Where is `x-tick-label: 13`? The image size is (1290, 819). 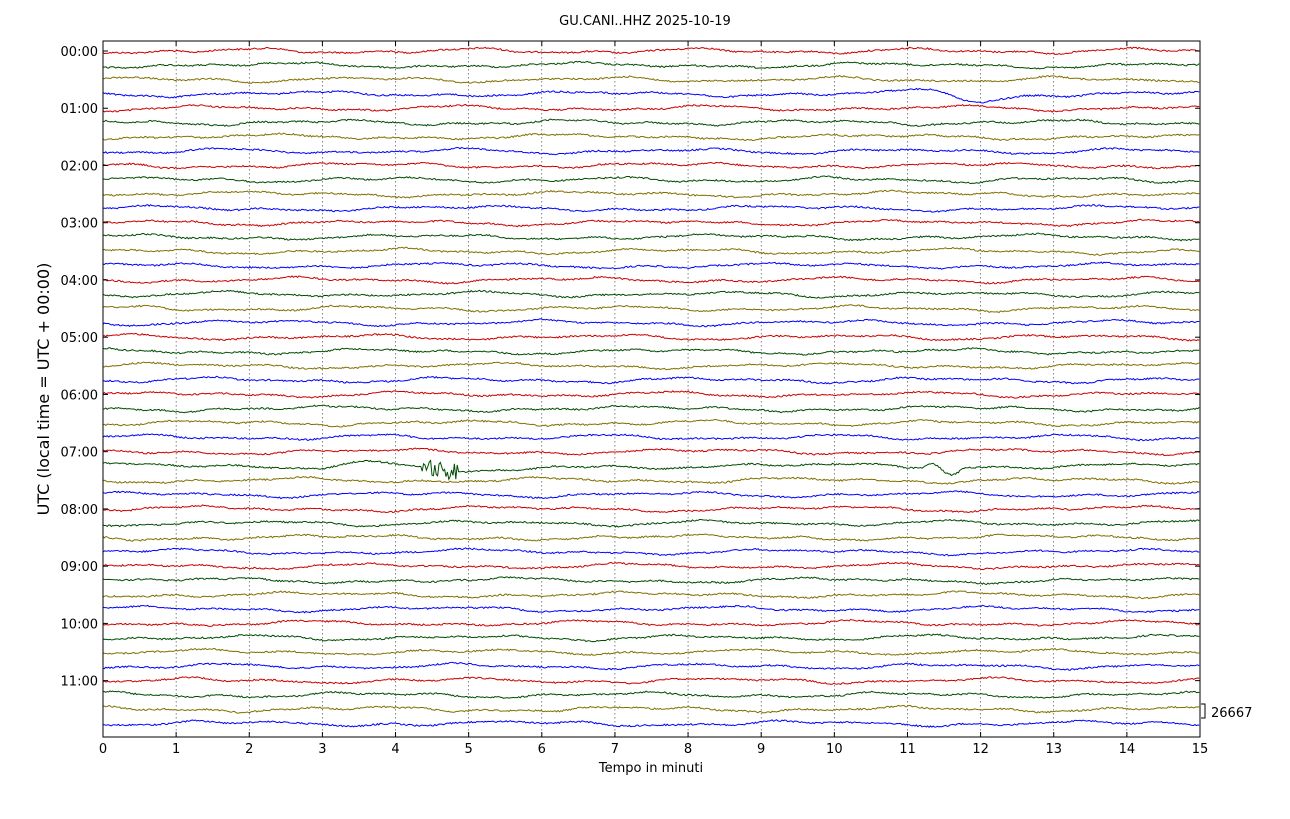 x-tick-label: 13 is located at coordinates (1053, 749).